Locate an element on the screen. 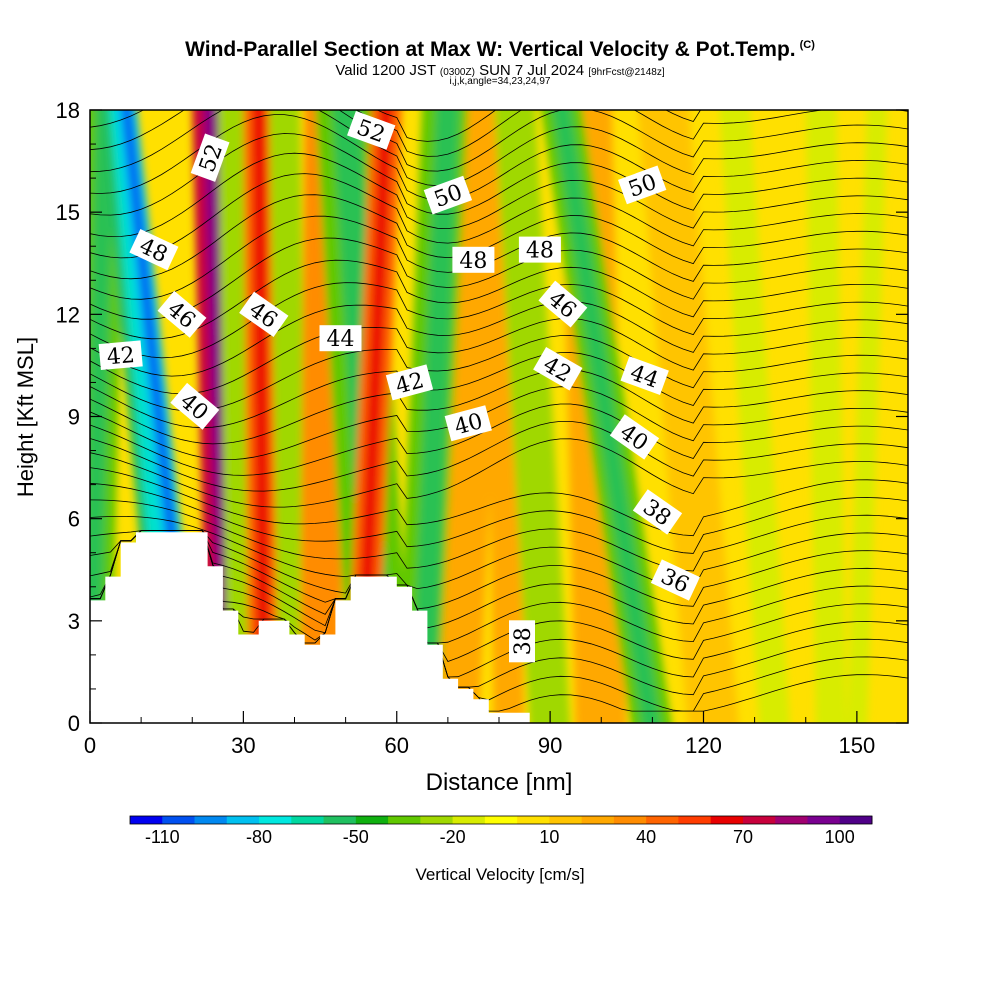  x-axis-label: Distance [nm] is located at coordinates (499, 782).